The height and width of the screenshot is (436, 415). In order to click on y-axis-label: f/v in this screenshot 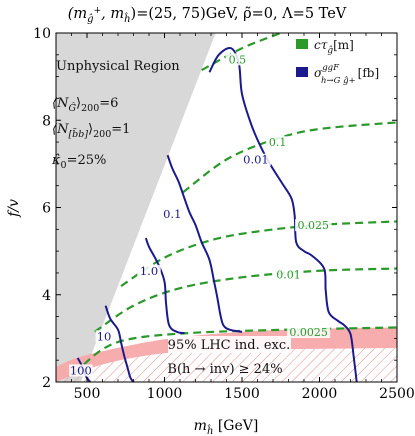, I will do `click(14, 208)`.